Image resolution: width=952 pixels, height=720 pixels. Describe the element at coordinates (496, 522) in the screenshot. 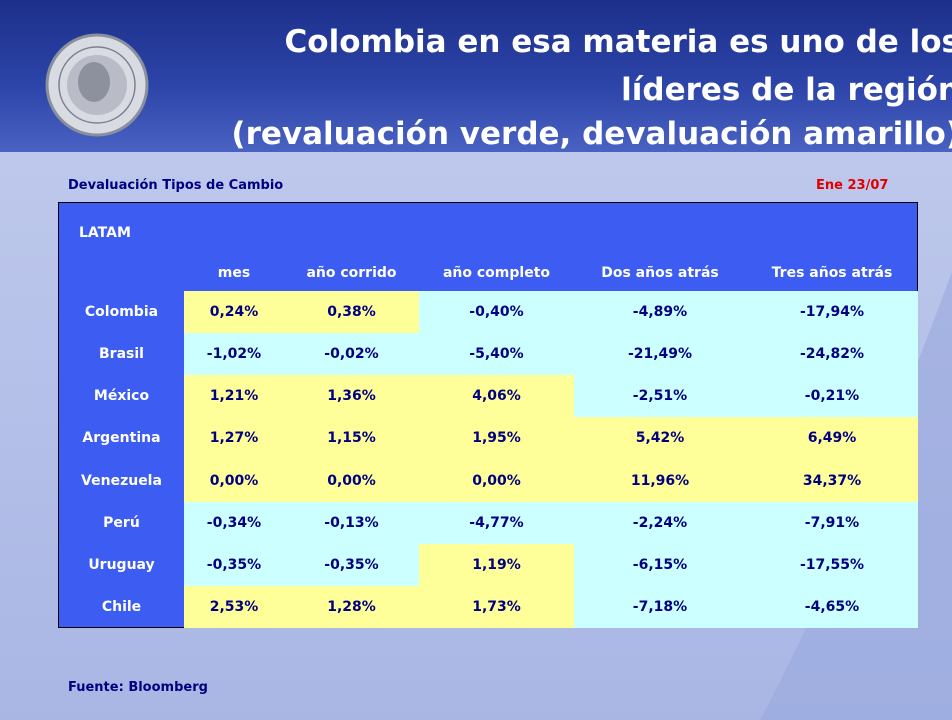

I see `data-cell: -4,77%` at that location.